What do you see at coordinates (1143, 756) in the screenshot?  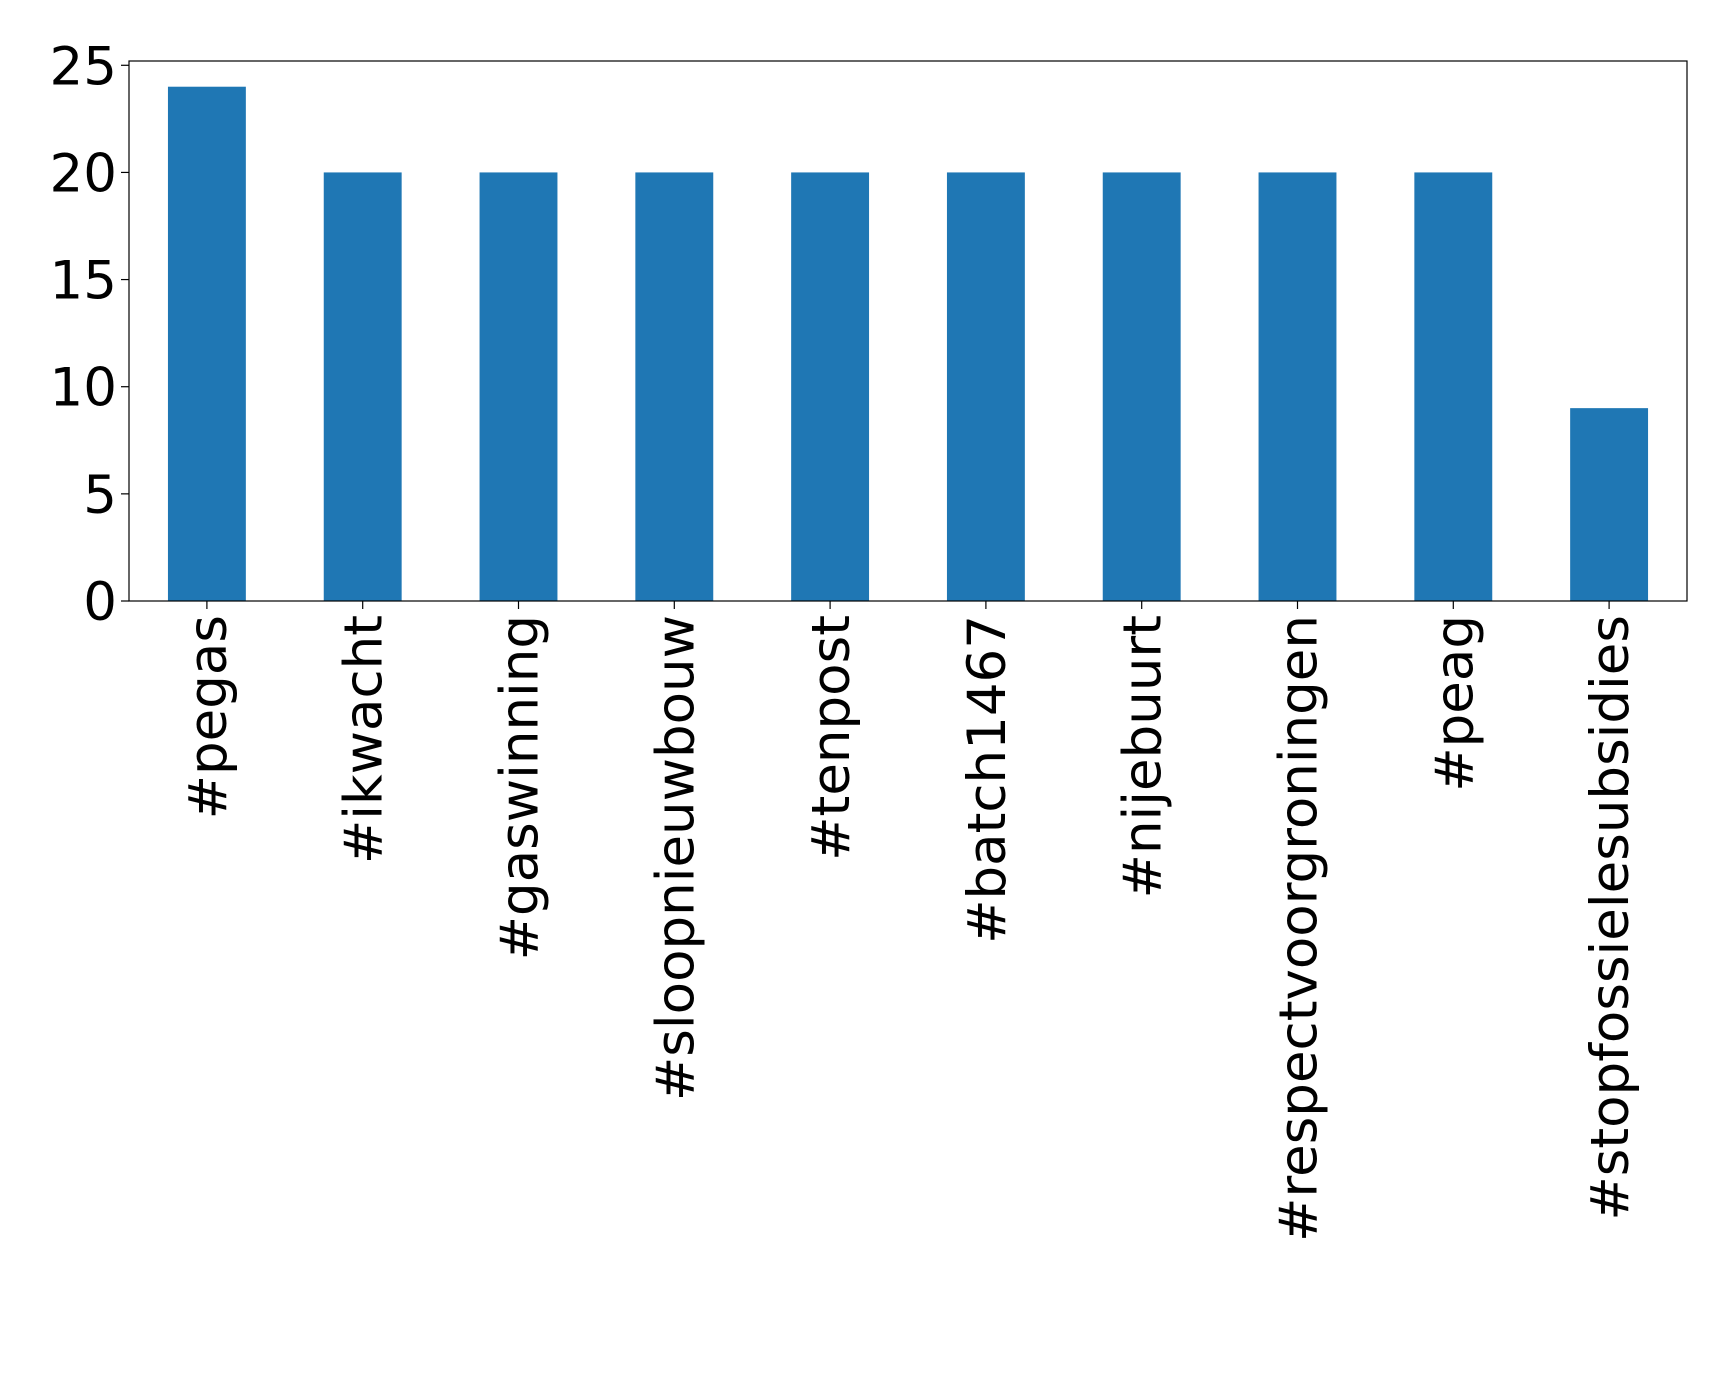 I see `x-tick-label: #nijebuurt` at bounding box center [1143, 756].